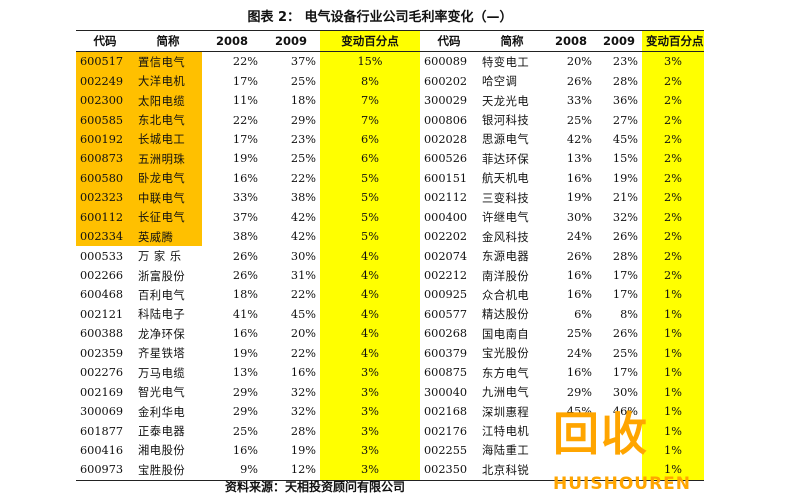 The width and height of the screenshot is (800, 500). I want to click on company-name-cell: 航天机电, so click(506, 179).